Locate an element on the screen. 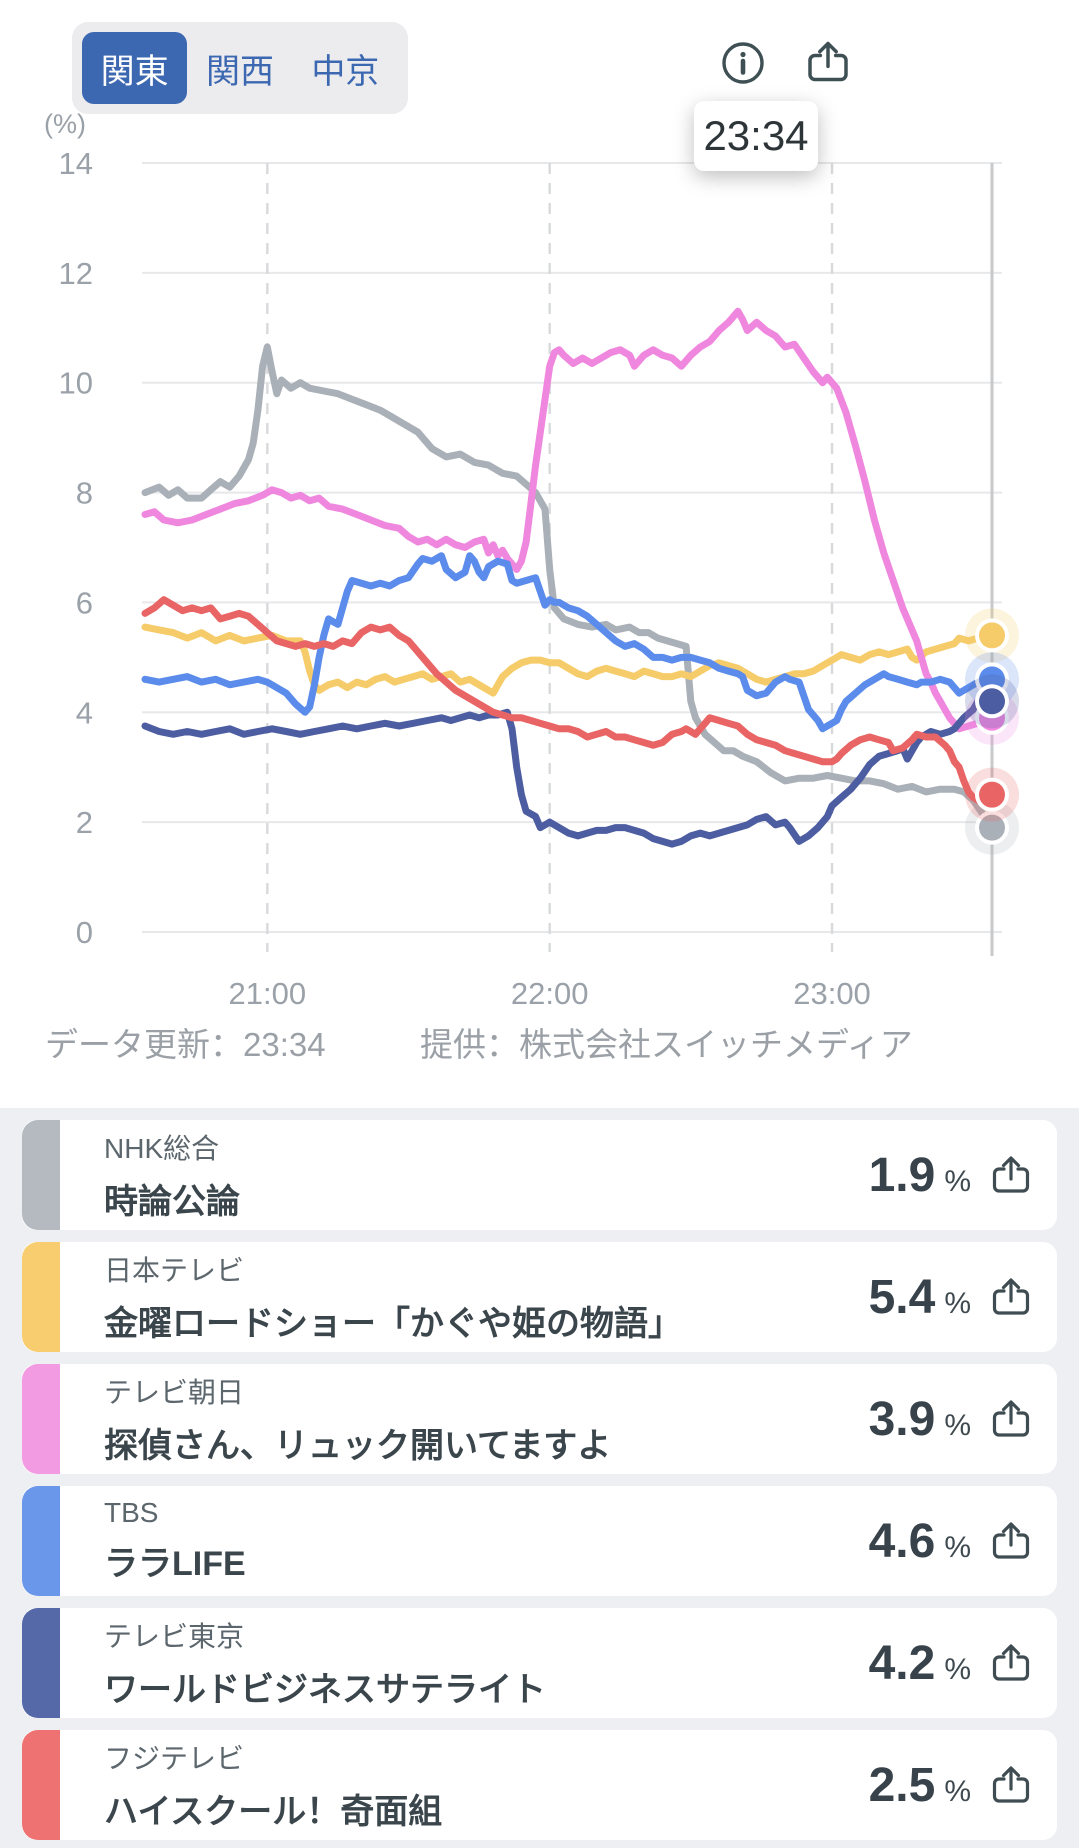 Image resolution: width=1079 pixels, height=1848 pixels. channel-name: テレビ朝日 is located at coordinates (174, 1392).